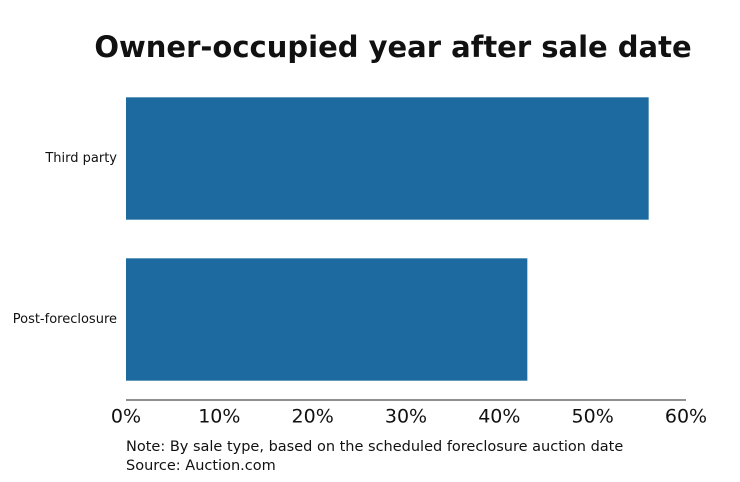 This screenshot has width=740, height=482. What do you see at coordinates (392, 47) in the screenshot?
I see `chart-title: Owner-occupied year after sale date` at bounding box center [392, 47].